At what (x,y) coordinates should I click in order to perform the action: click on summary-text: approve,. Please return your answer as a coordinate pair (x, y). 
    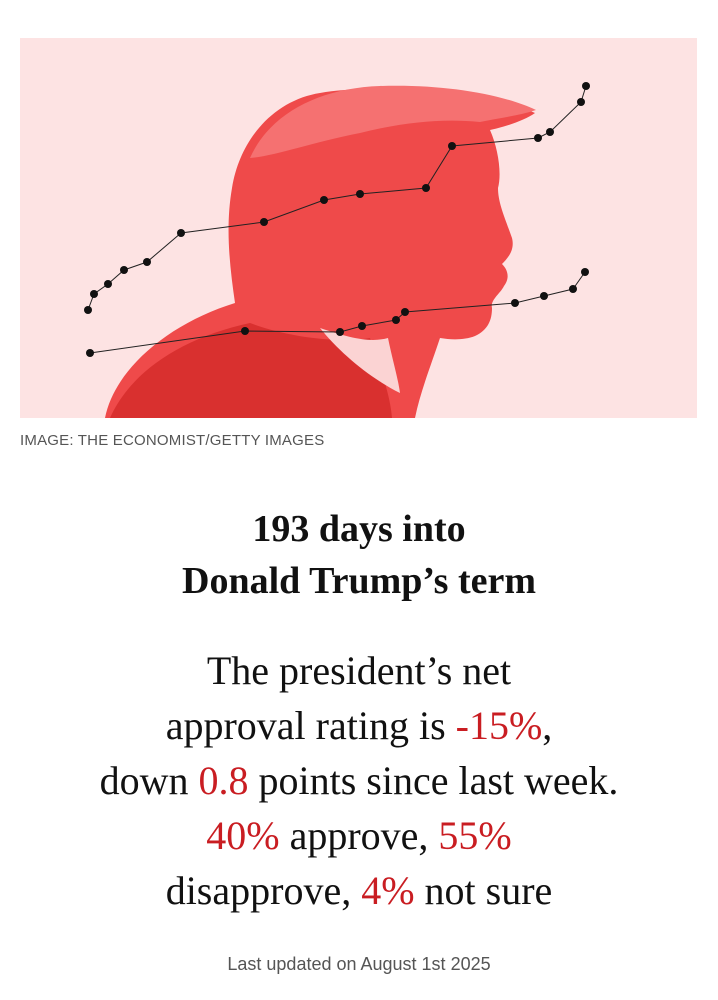
    Looking at the image, I should click on (359, 835).